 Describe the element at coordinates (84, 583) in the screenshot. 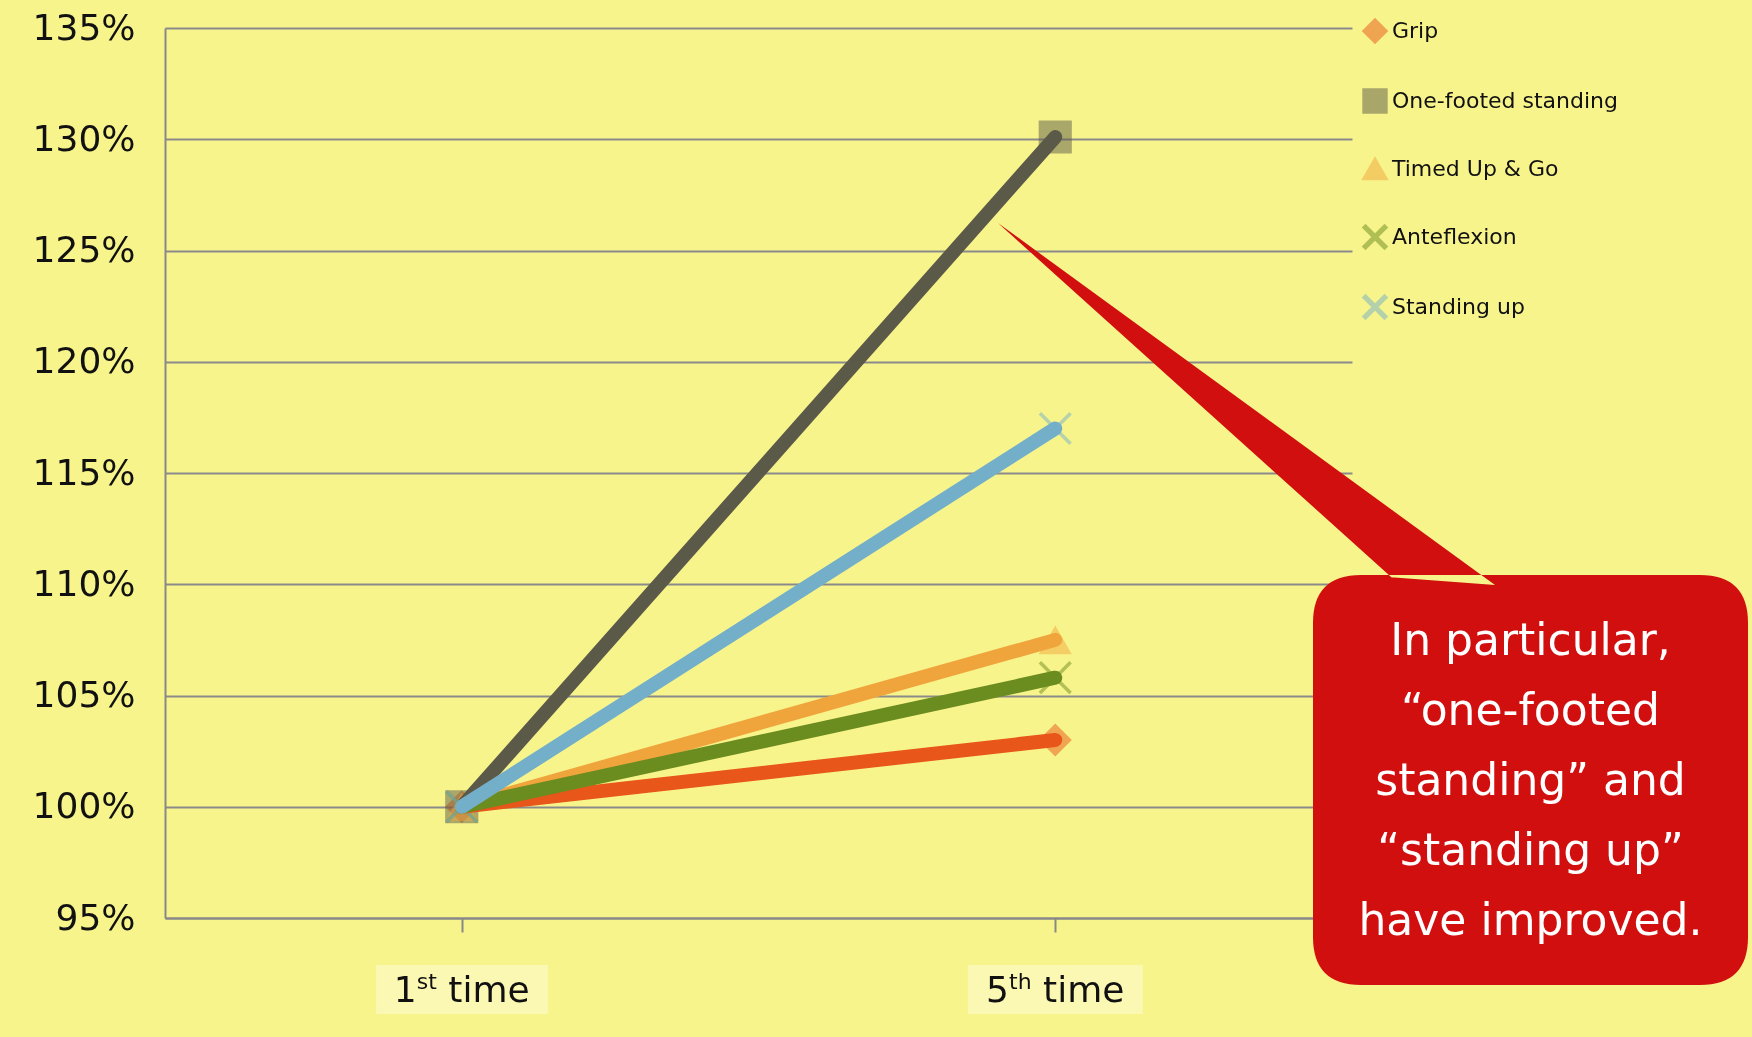

I see `y-tick-label: 110%` at that location.